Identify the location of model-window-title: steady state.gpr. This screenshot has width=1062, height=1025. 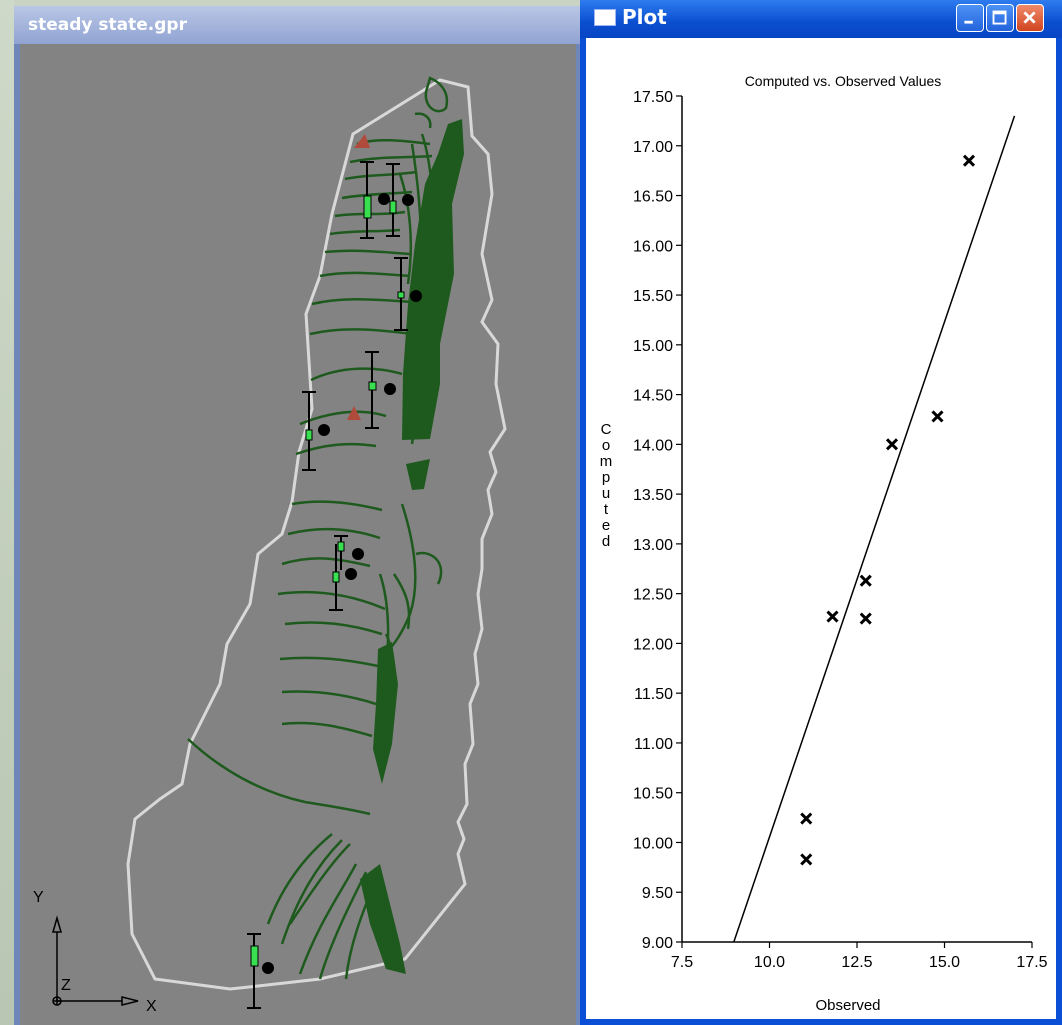
(107, 25).